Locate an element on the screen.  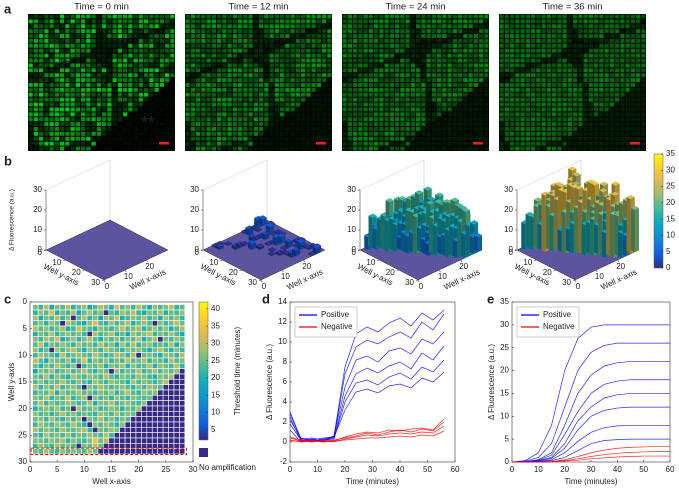
x-tick-label: 10 is located at coordinates (285, 276).